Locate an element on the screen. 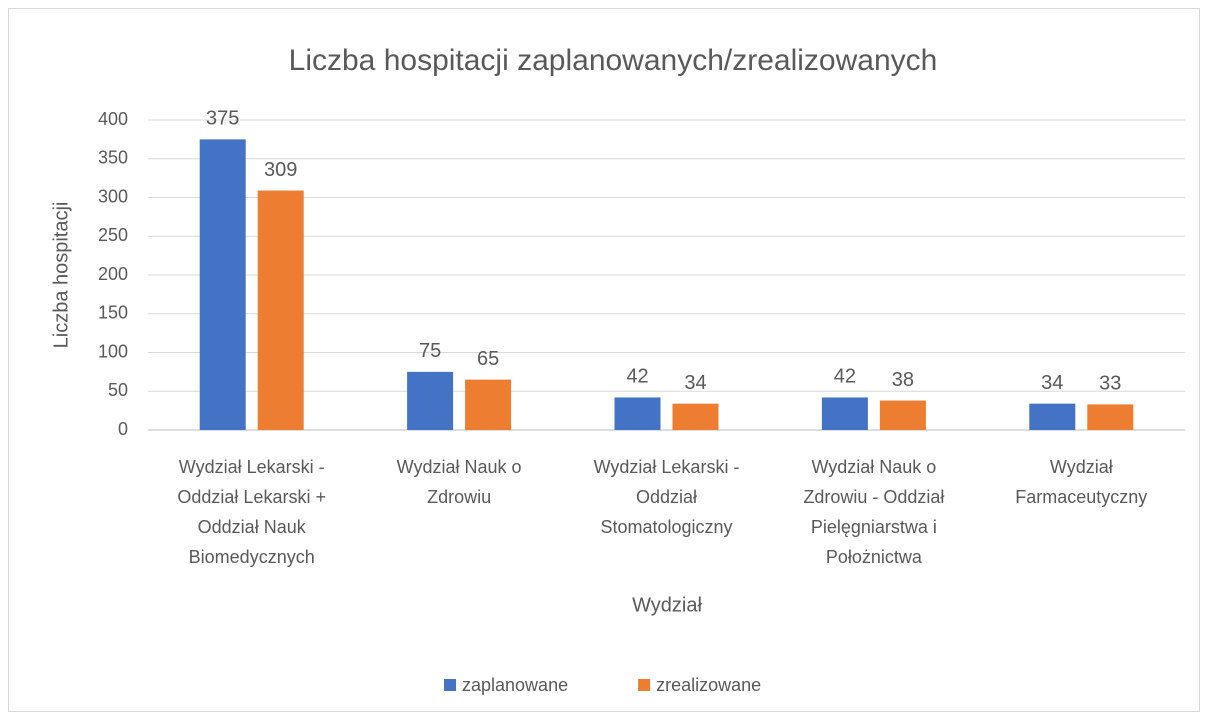  y-tick-label: 50 is located at coordinates (118, 390).